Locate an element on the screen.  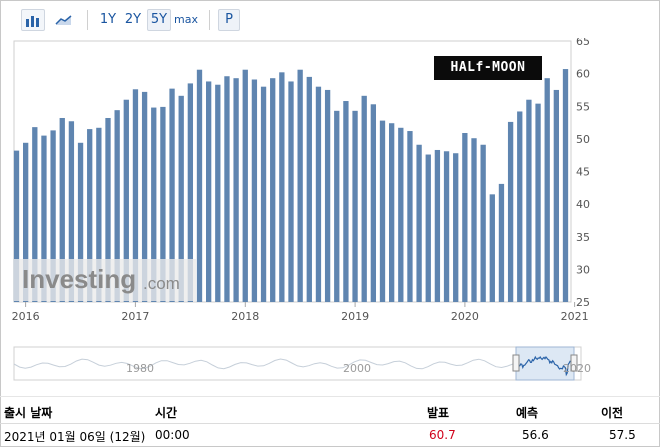
y-tick-label: 40 is located at coordinates (583, 204).